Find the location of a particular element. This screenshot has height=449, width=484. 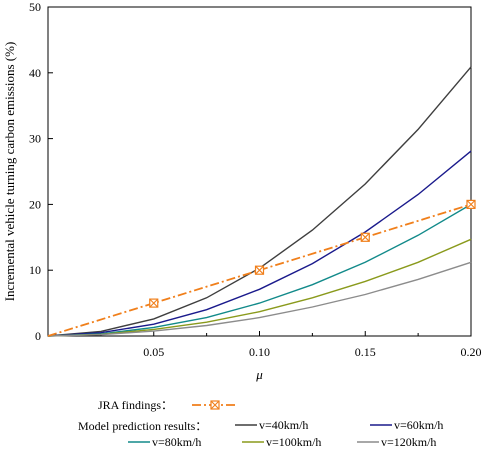

x-tick-label: 0.05 is located at coordinates (153, 352).